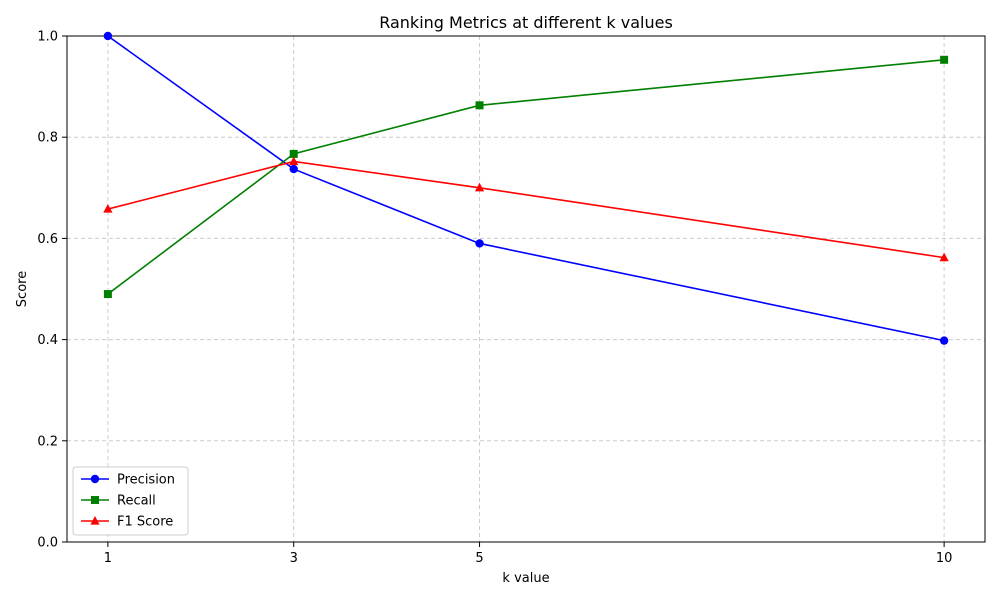 The height and width of the screenshot is (600, 1000). I want to click on x-tick-label: 1, so click(108, 558).